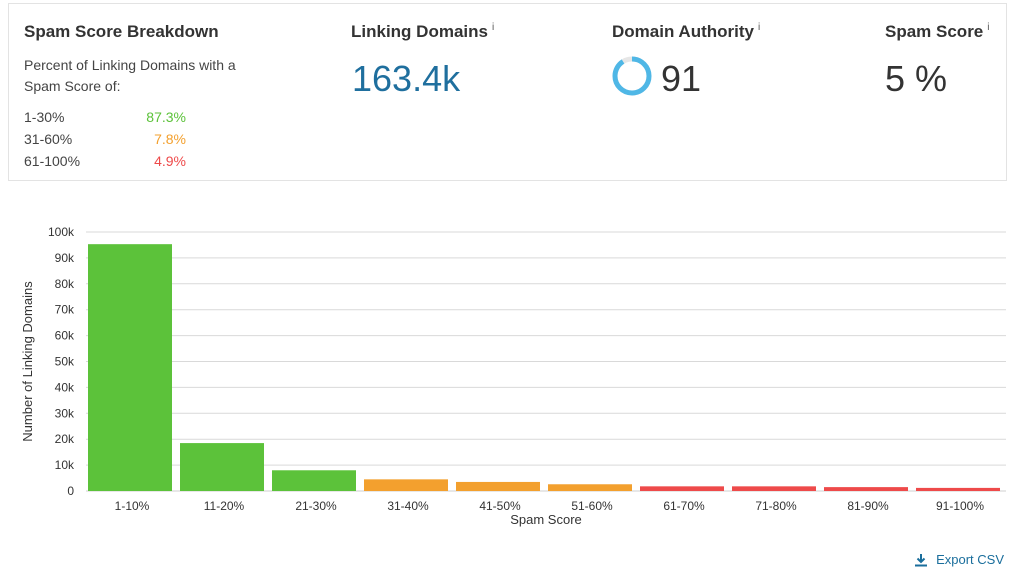 The image size is (1024, 570). I want to click on domain-authority-title: Domain Authority i, so click(686, 32).